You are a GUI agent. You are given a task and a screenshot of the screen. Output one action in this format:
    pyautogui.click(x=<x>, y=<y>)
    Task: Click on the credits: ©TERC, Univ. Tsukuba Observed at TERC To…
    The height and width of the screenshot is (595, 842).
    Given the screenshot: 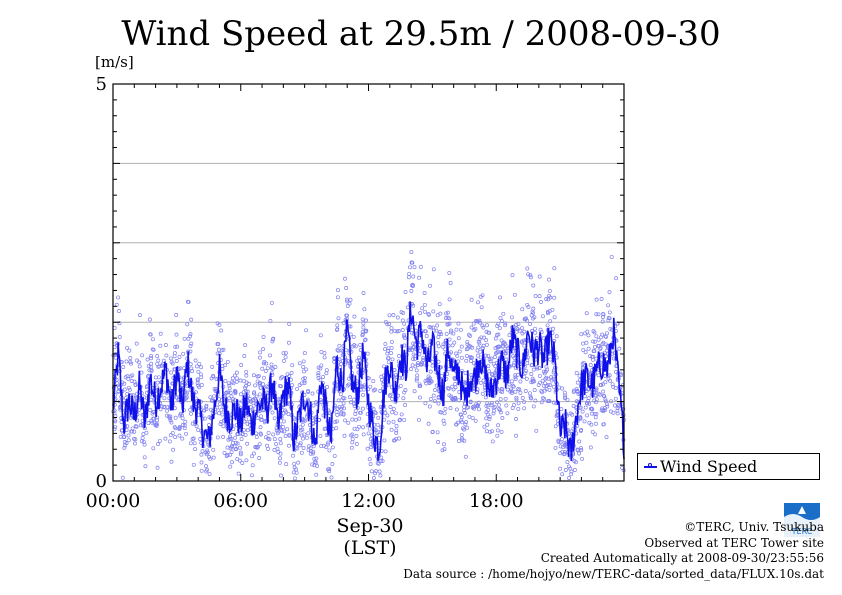 What is the action you would take?
    pyautogui.click(x=613, y=551)
    